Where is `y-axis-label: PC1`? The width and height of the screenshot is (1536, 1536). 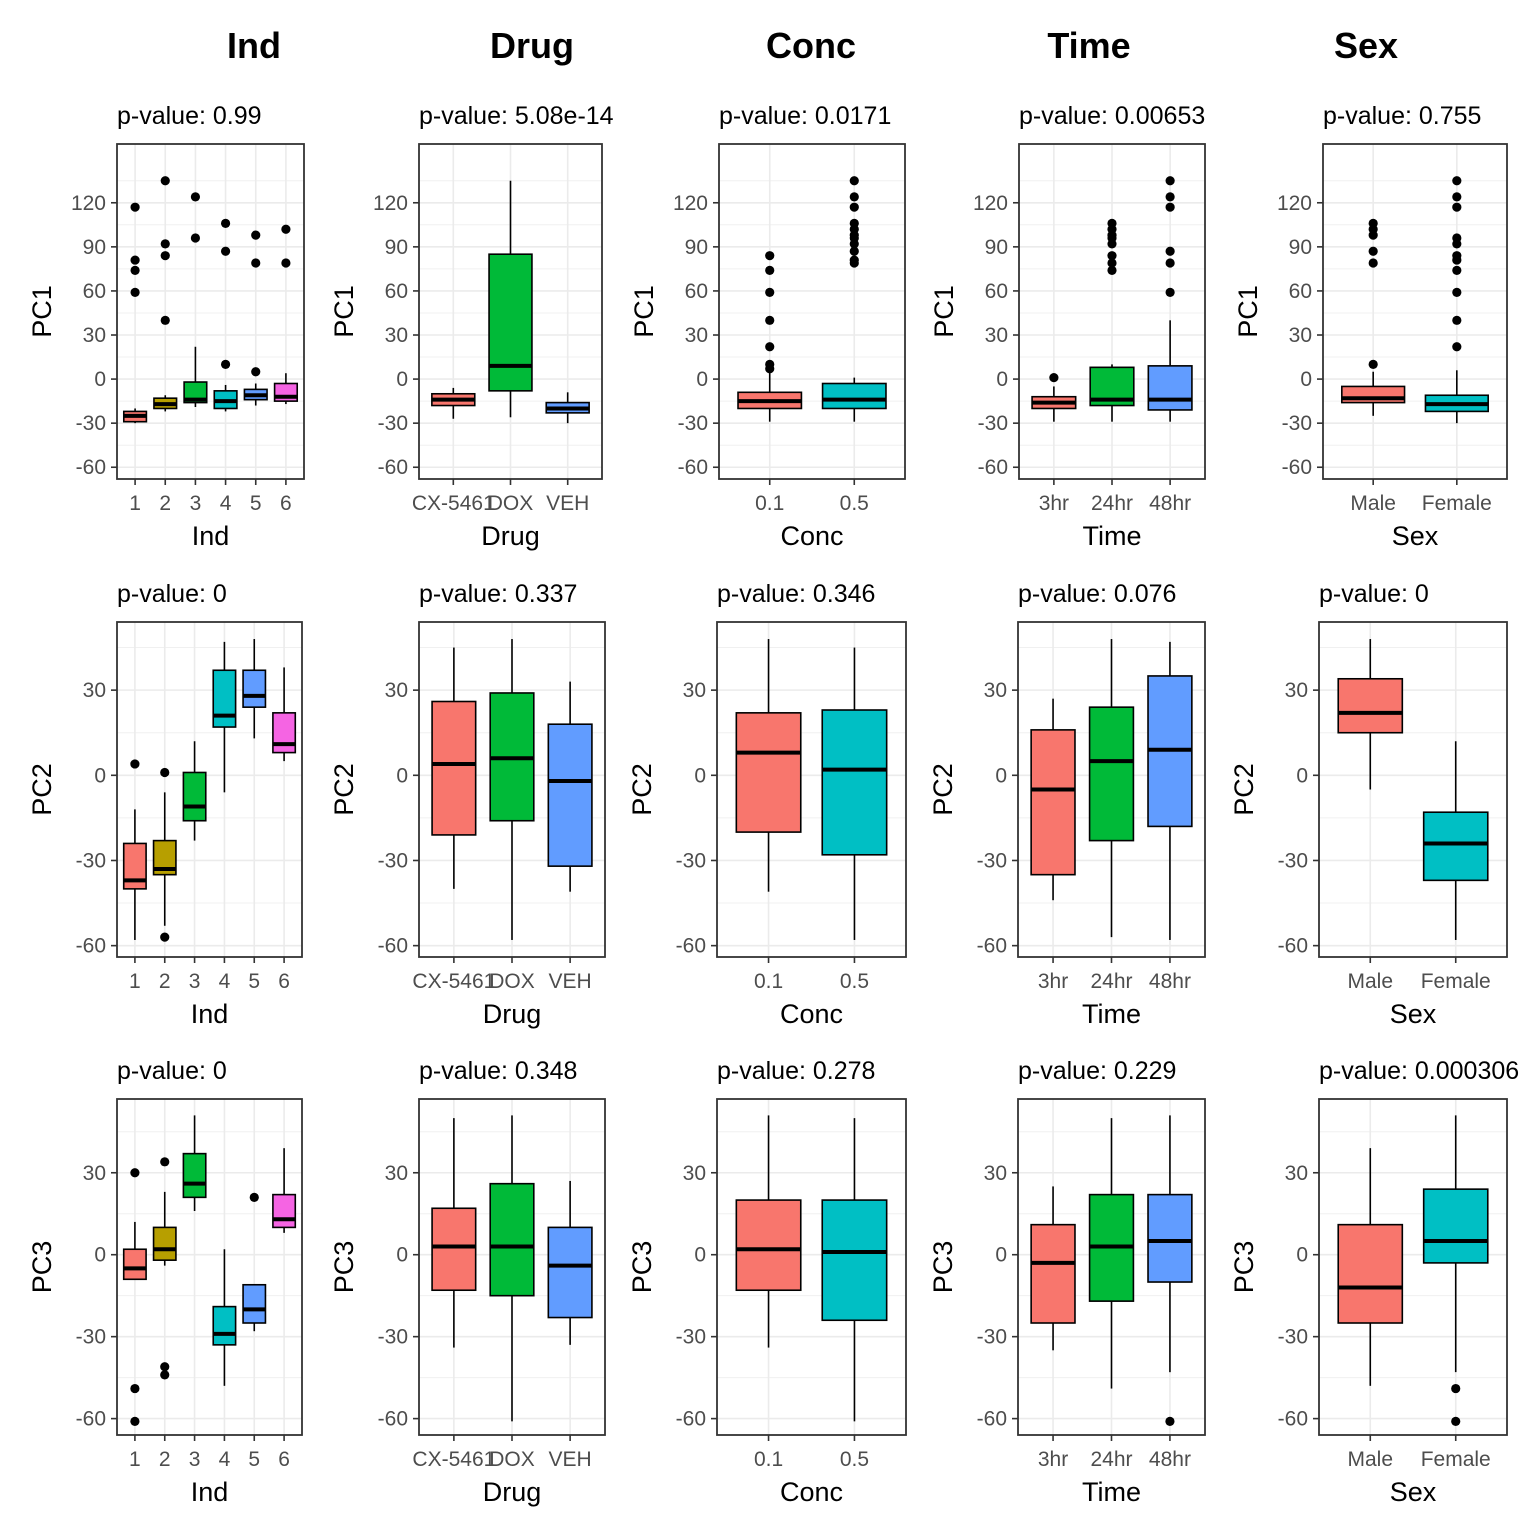
y-axis-label: PC1 is located at coordinates (1248, 311).